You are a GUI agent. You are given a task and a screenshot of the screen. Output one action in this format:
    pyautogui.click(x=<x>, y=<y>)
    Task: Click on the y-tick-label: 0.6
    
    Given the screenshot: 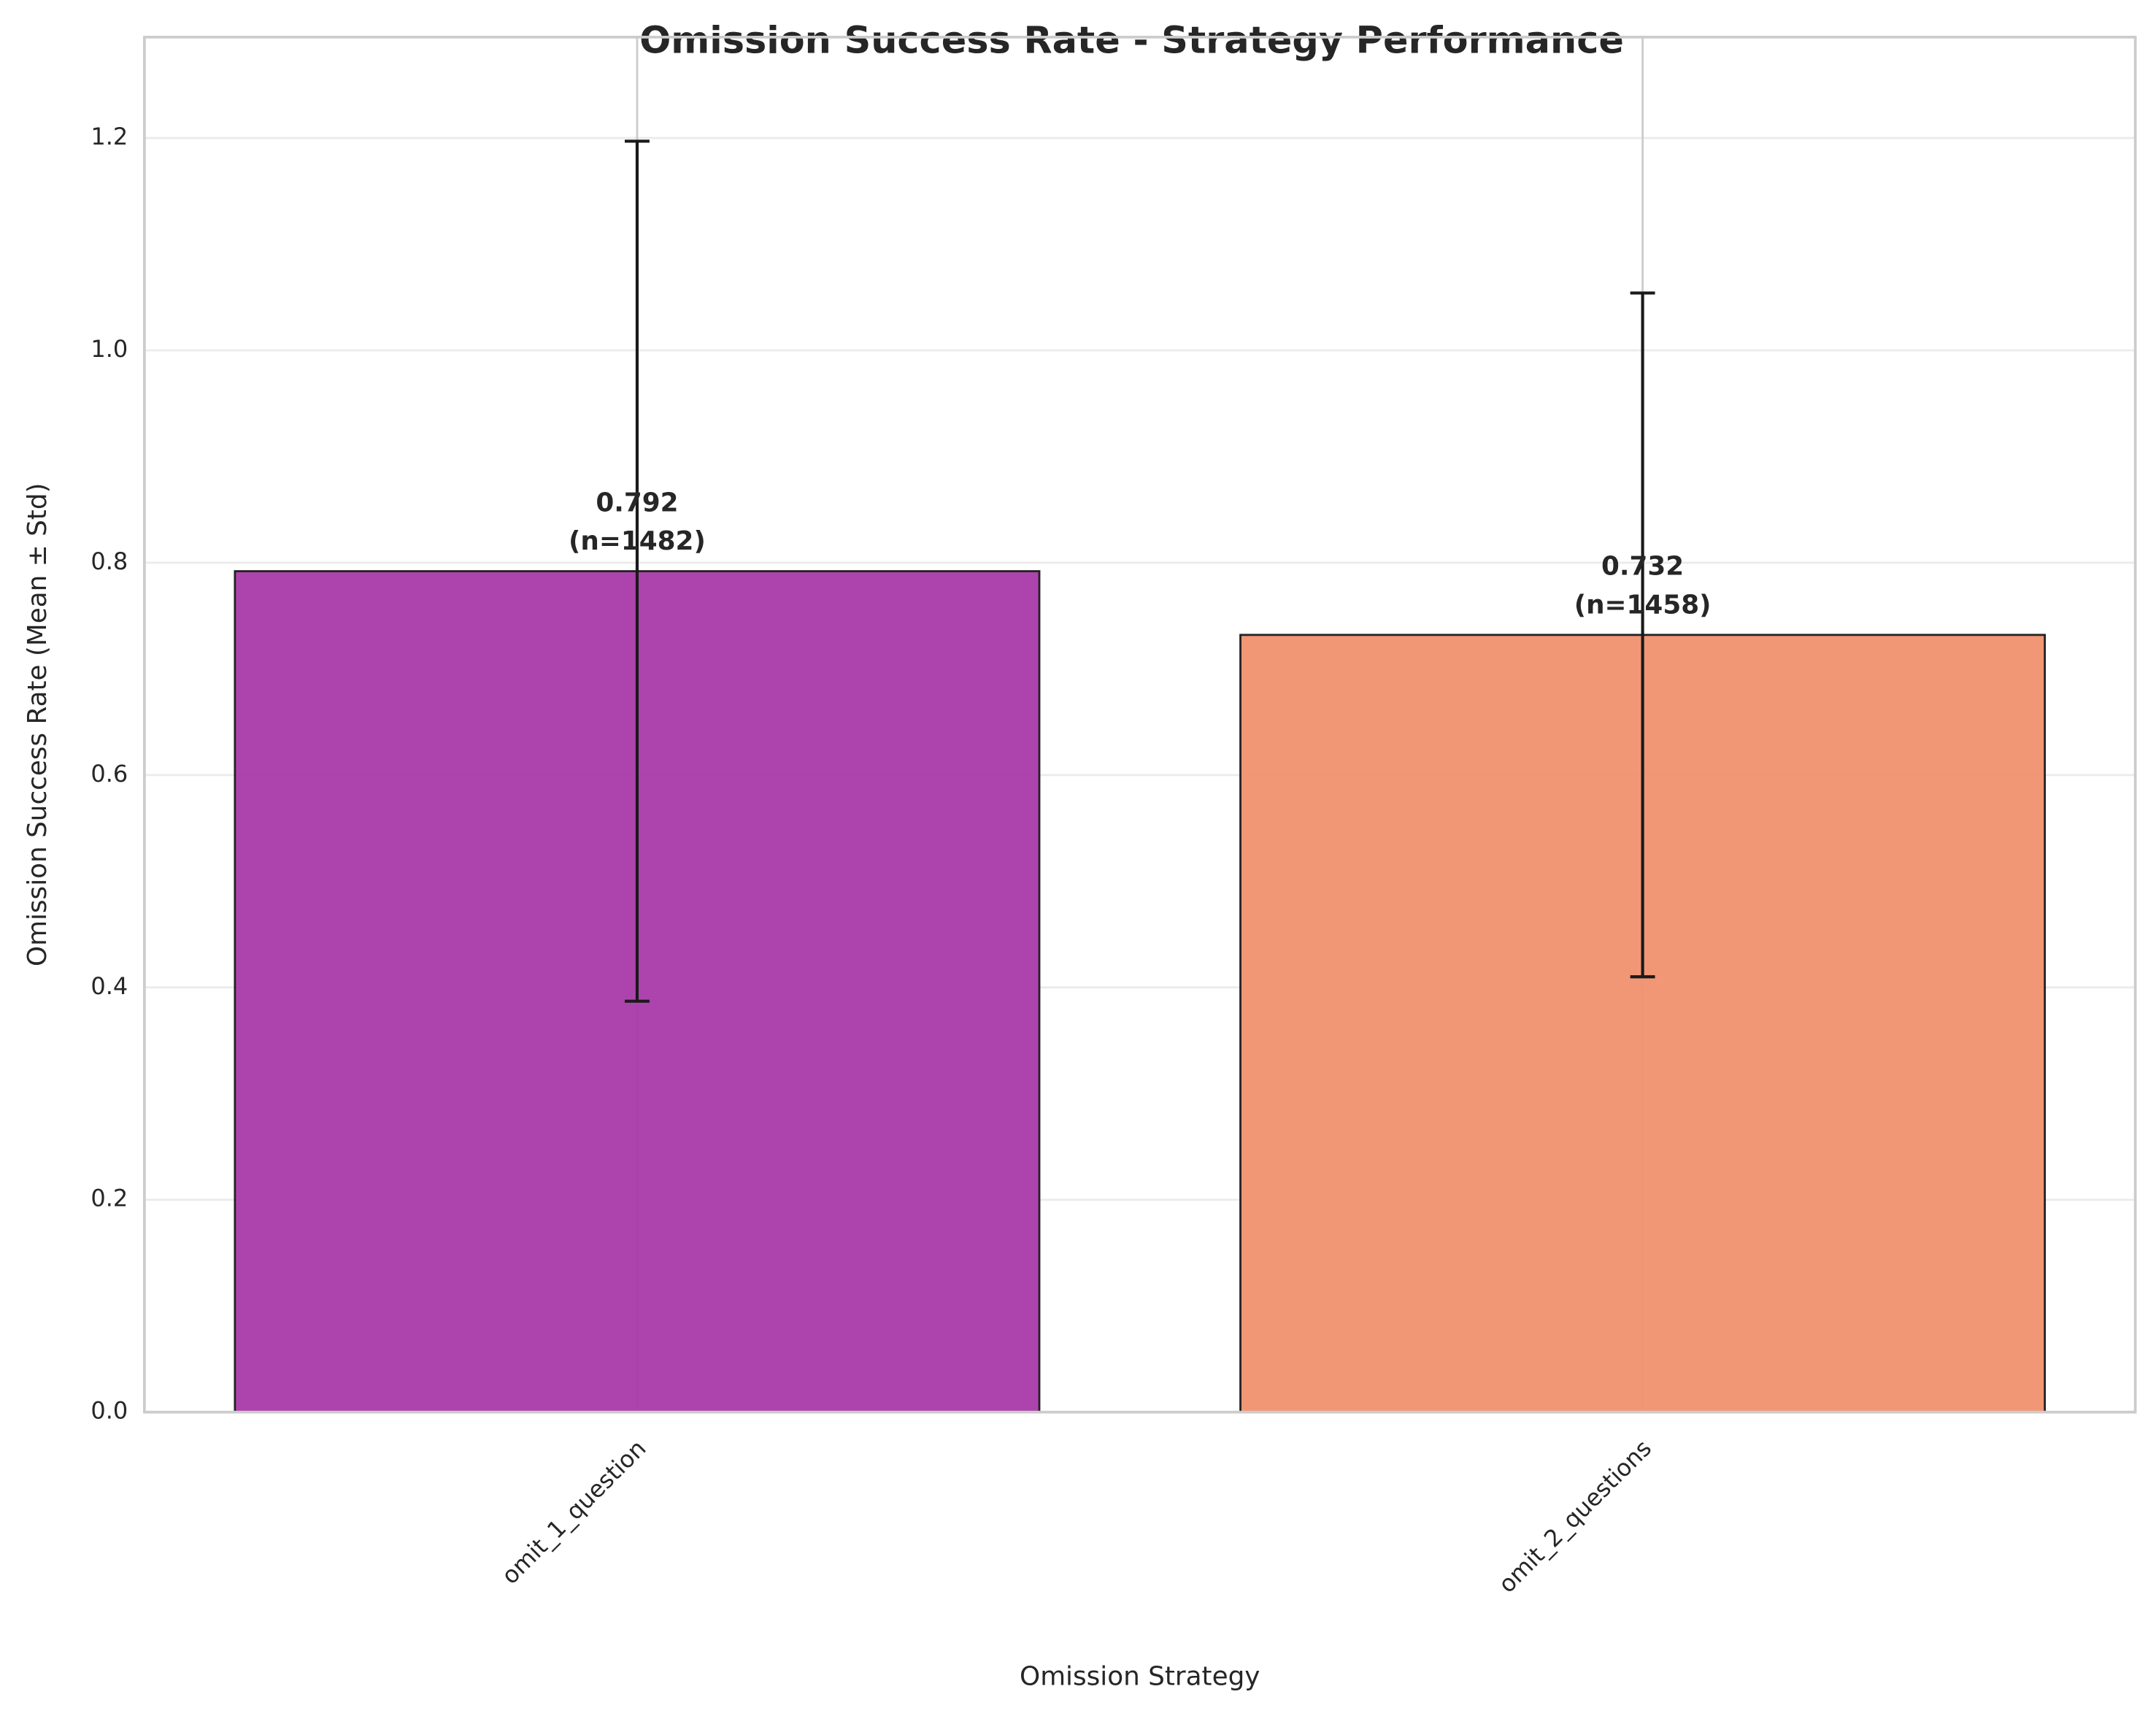 What is the action you would take?
    pyautogui.click(x=109, y=774)
    